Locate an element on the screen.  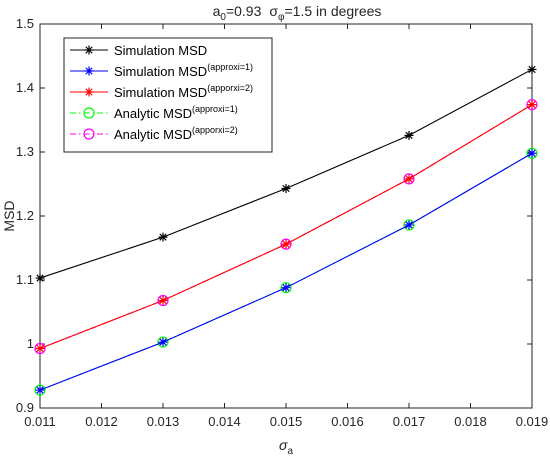
legend-item: Simulation MSD(approxi=1) is located at coordinates (161, 70).